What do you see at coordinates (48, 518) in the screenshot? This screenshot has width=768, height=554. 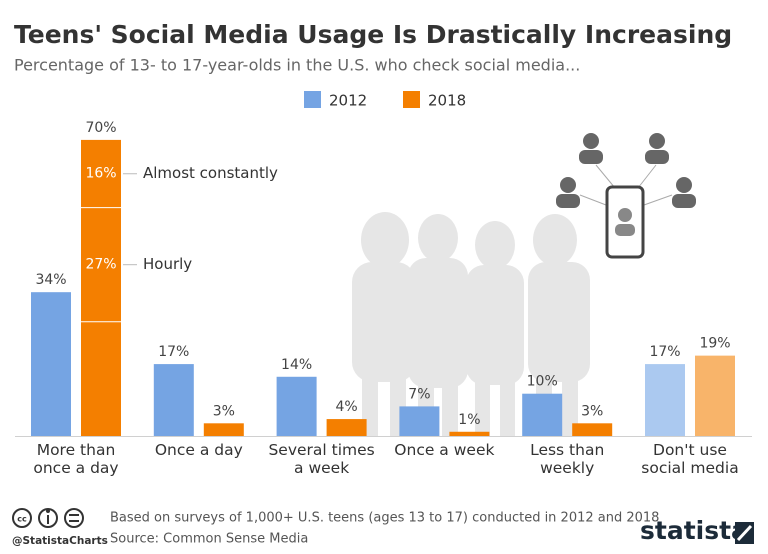 I see `license-icons` at bounding box center [48, 518].